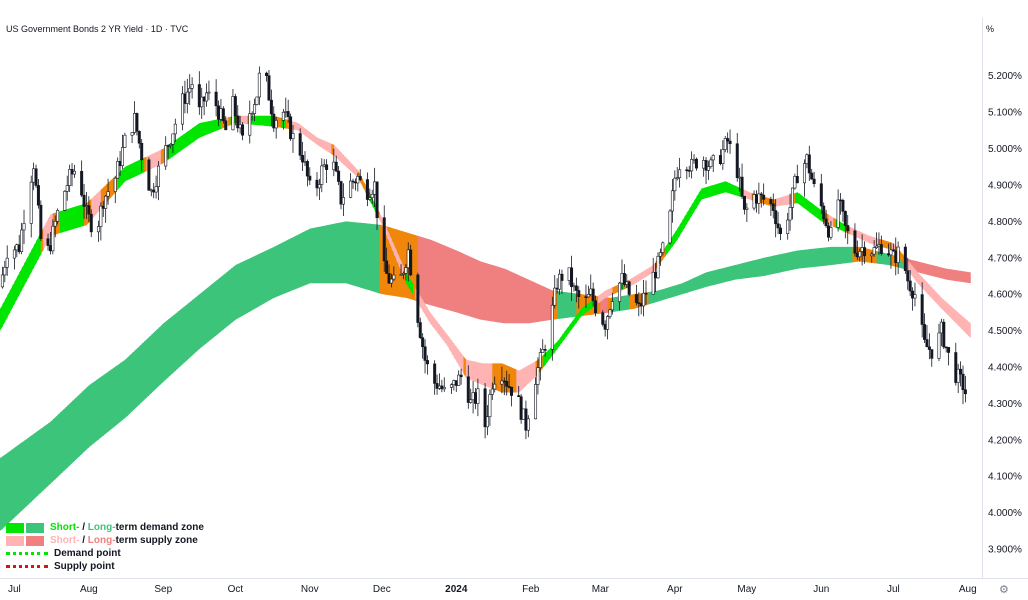  Describe the element at coordinates (1004, 590) in the screenshot. I see `settings-icon: ⚙` at that location.